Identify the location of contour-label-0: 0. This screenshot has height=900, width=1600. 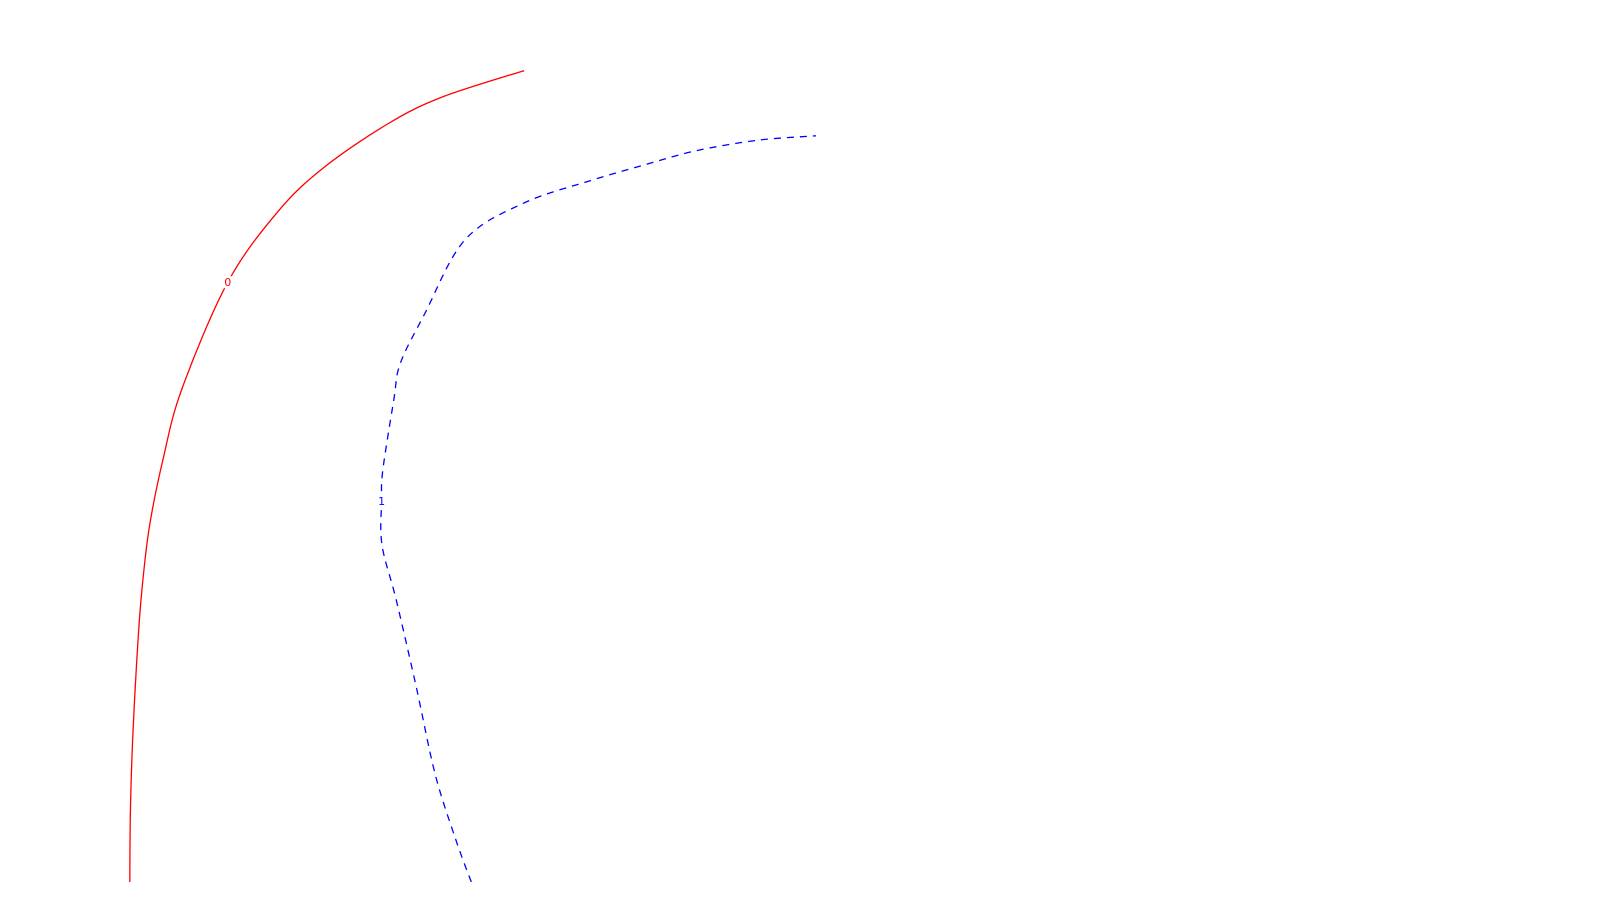
(227, 282).